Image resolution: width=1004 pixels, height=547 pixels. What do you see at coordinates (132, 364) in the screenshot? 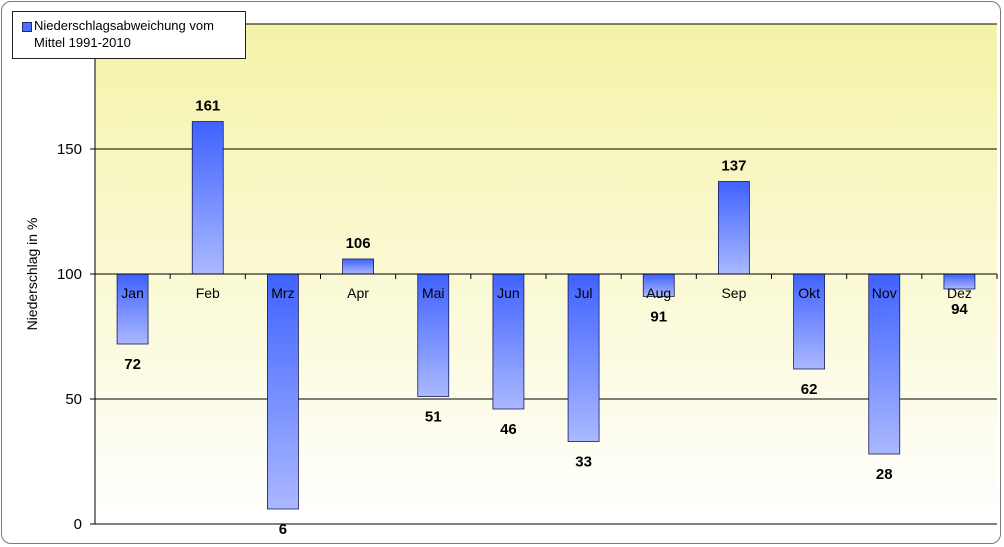
I see `data-label: 72` at bounding box center [132, 364].